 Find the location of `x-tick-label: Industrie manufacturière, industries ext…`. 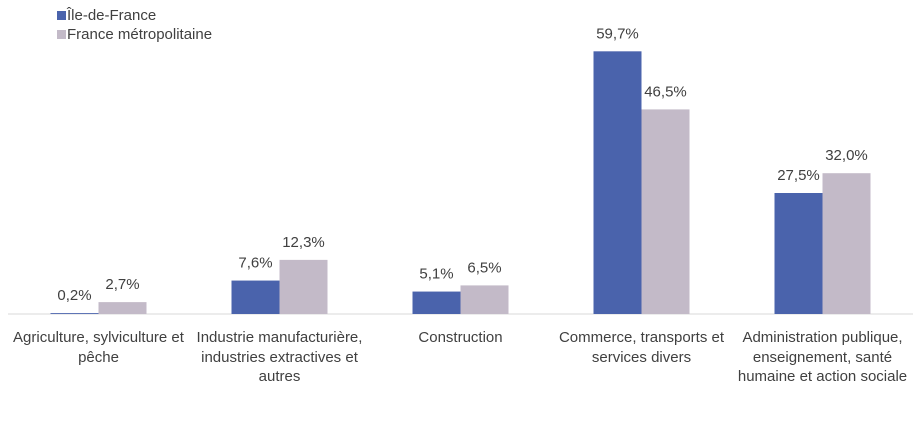

x-tick-label: Industrie manufacturière, industries ext… is located at coordinates (279, 357).